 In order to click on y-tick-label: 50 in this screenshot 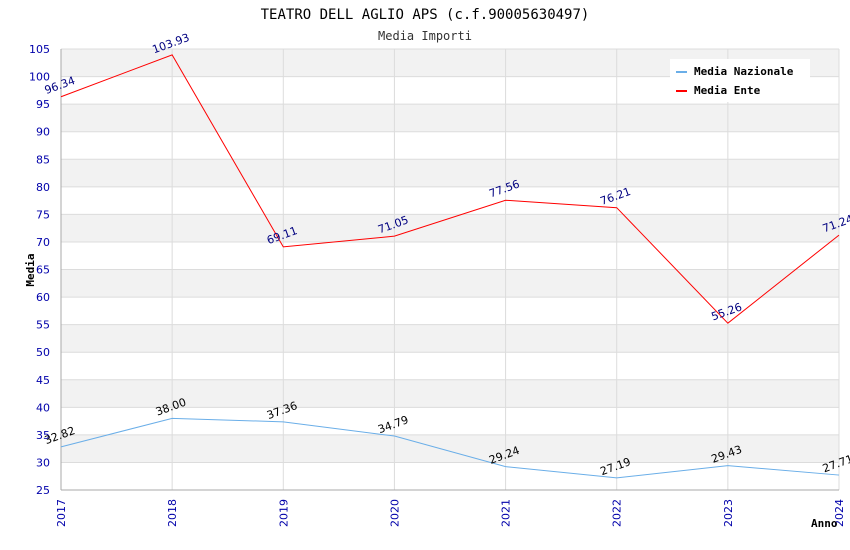, I will do `click(43, 352)`.